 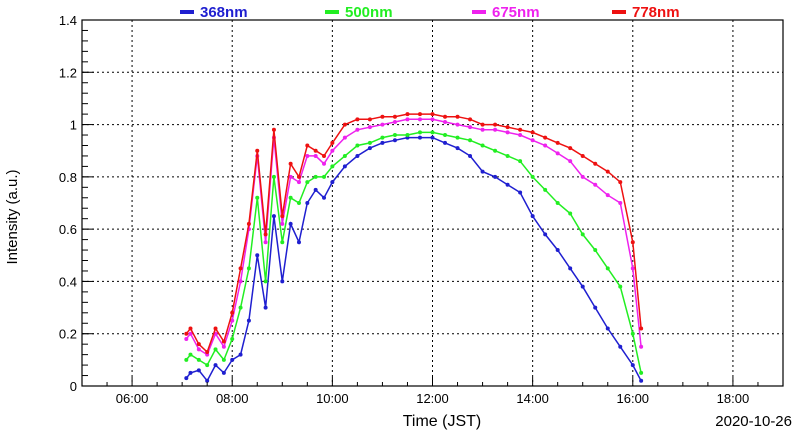 What do you see at coordinates (68, 177) in the screenshot?
I see `y-tick-label: 0.8` at bounding box center [68, 177].